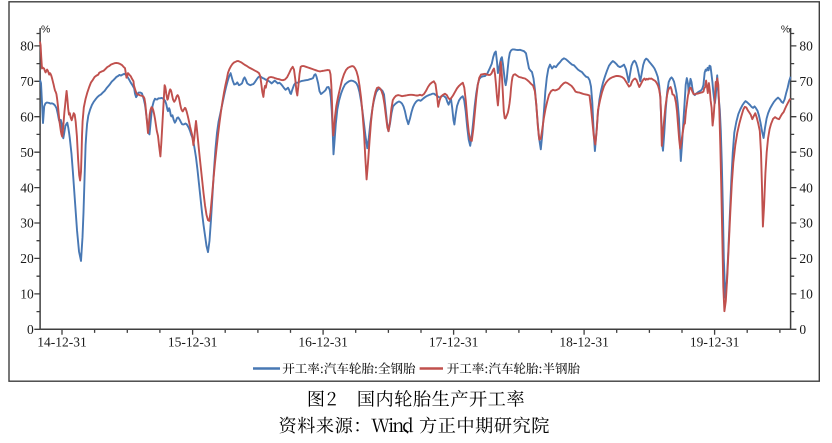  I want to click on svg-text: 14-12-31, so click(62, 342).